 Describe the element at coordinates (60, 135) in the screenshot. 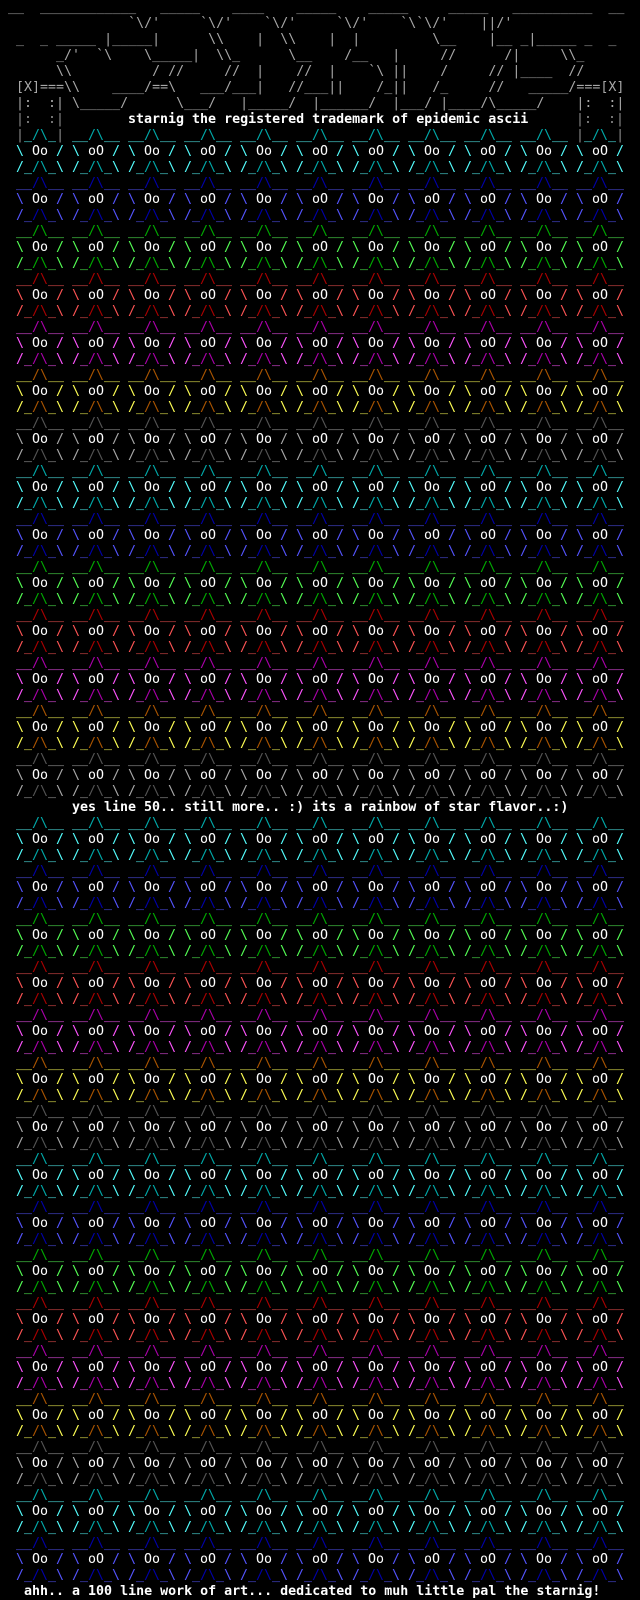

I see `frame-bar: |` at that location.